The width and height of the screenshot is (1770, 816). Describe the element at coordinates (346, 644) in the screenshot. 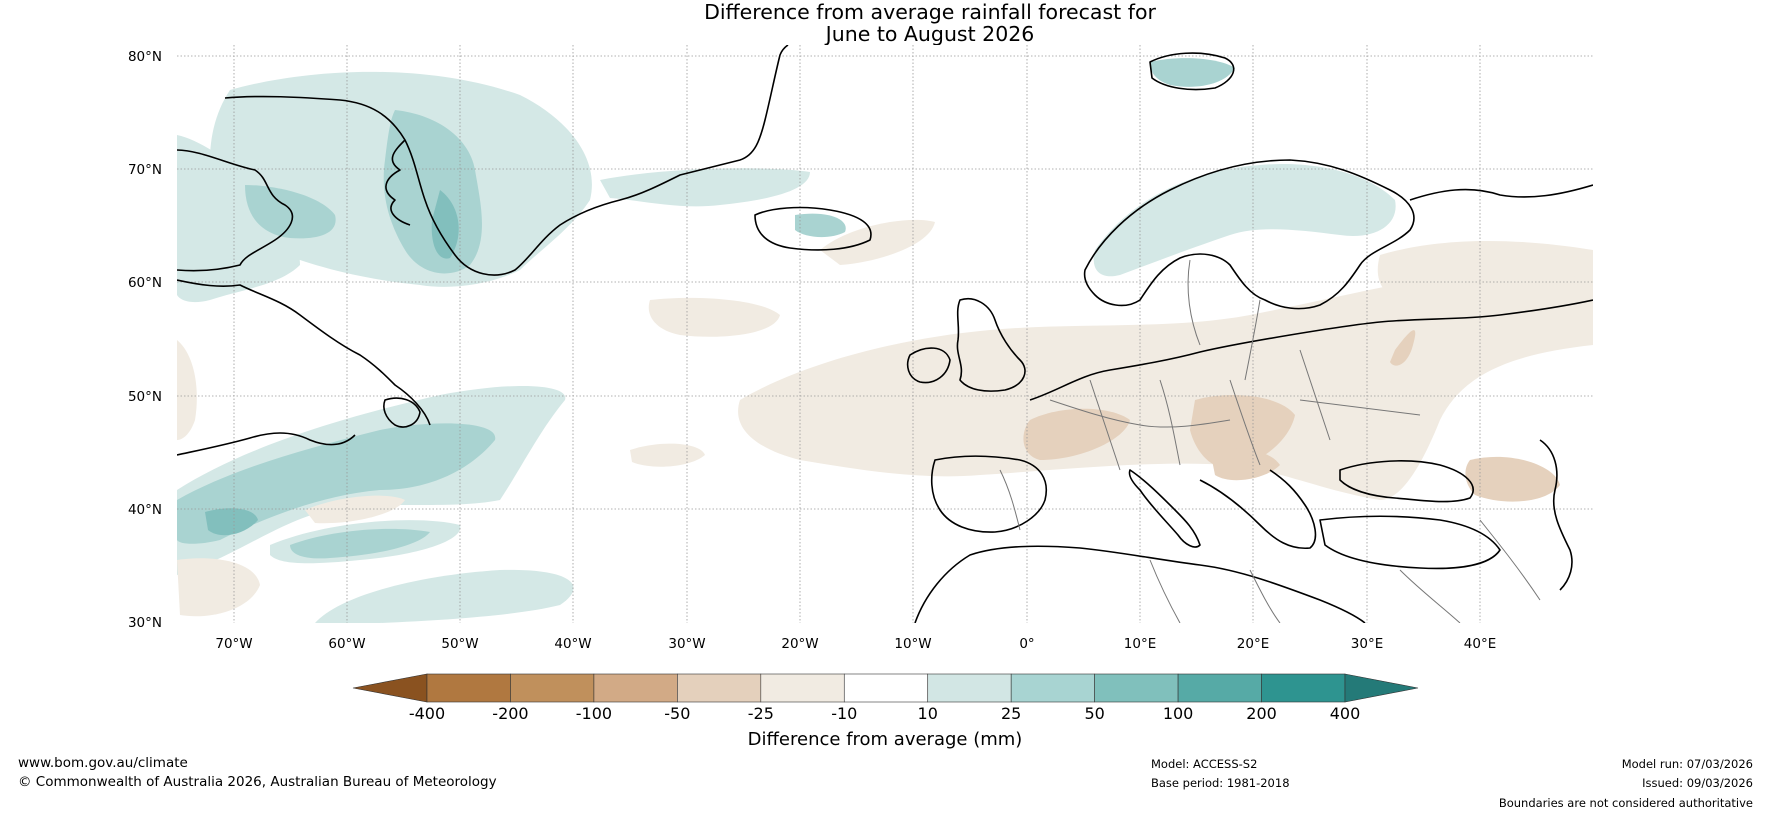

I see `lon-label: 60°W` at that location.